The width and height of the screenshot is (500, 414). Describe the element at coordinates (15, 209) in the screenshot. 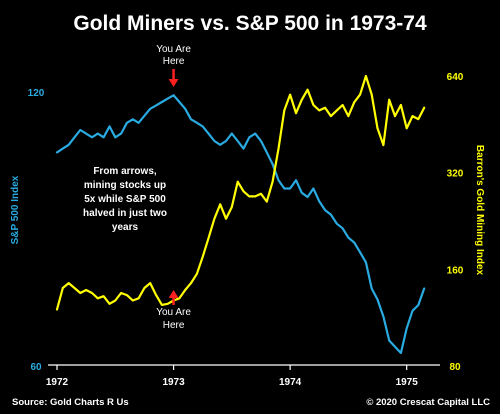

I see `left-axis-label: S&P 500 Index` at that location.